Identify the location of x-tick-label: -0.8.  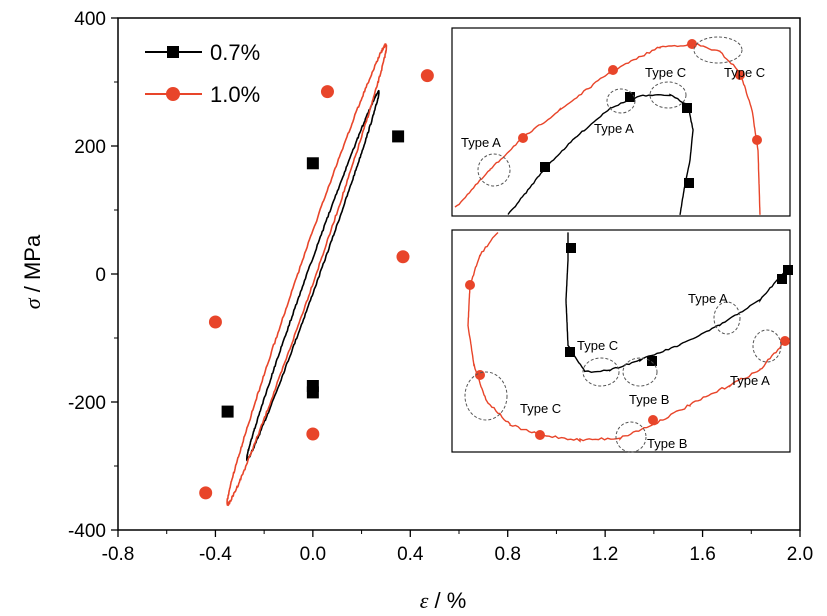
(118, 554).